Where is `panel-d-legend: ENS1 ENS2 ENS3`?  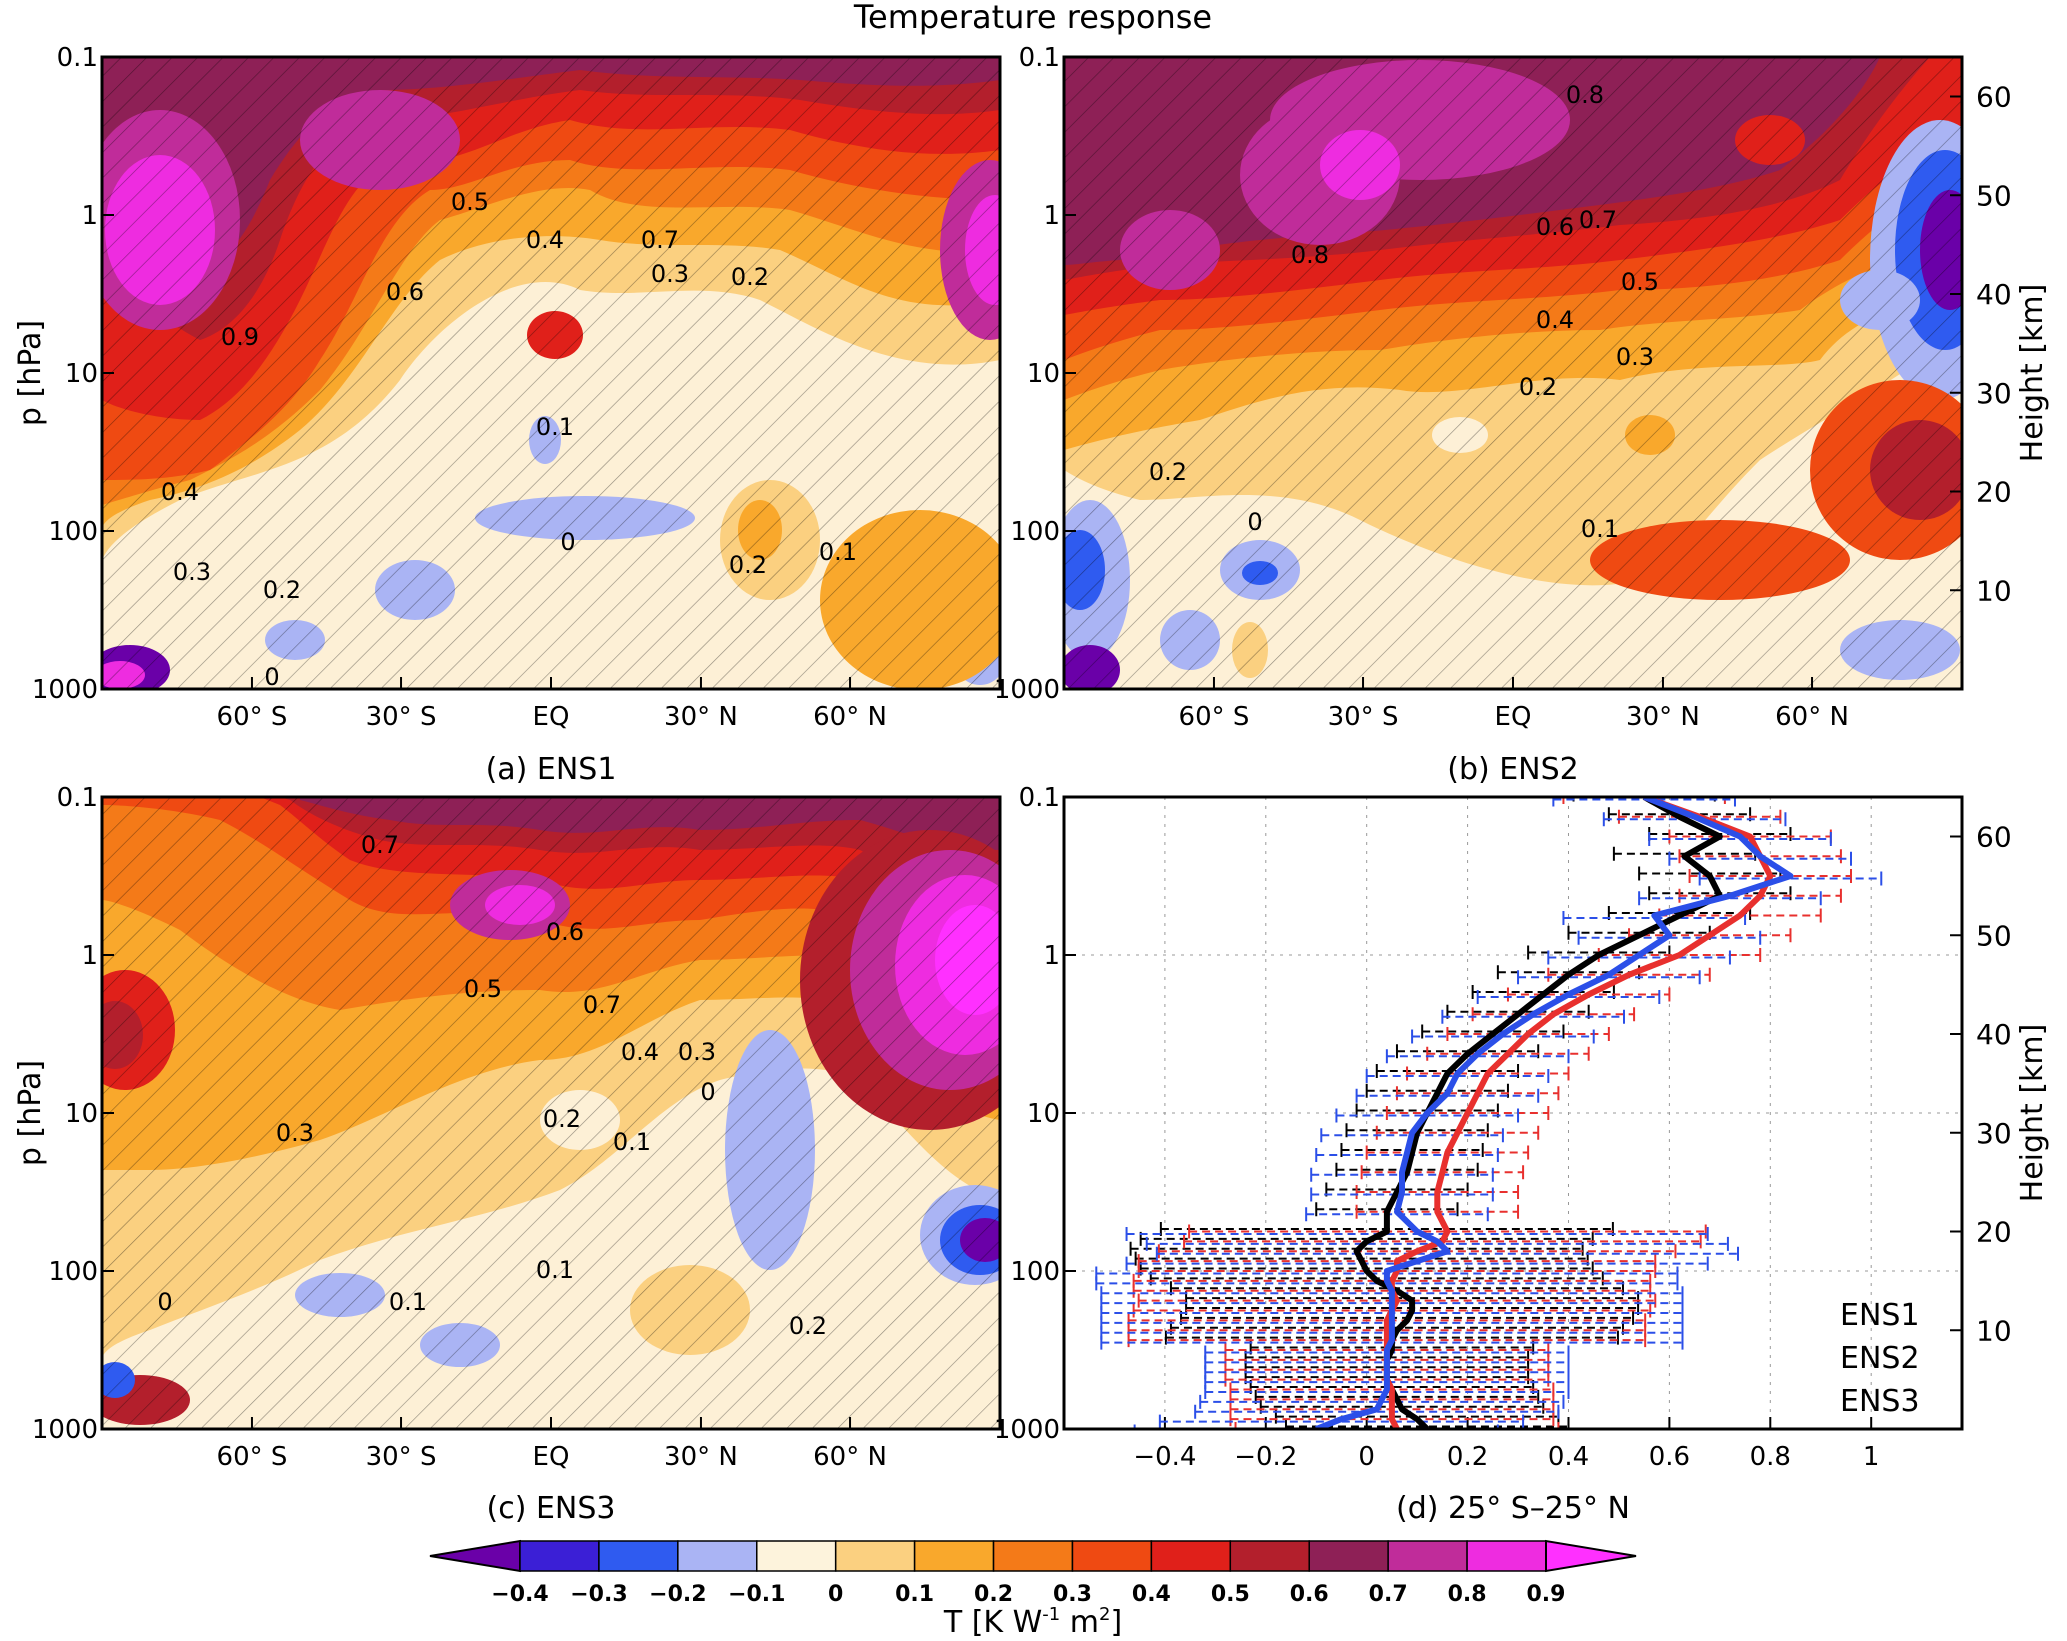 panel-d-legend: ENS1 ENS2 ENS3 is located at coordinates (1880, 1358).